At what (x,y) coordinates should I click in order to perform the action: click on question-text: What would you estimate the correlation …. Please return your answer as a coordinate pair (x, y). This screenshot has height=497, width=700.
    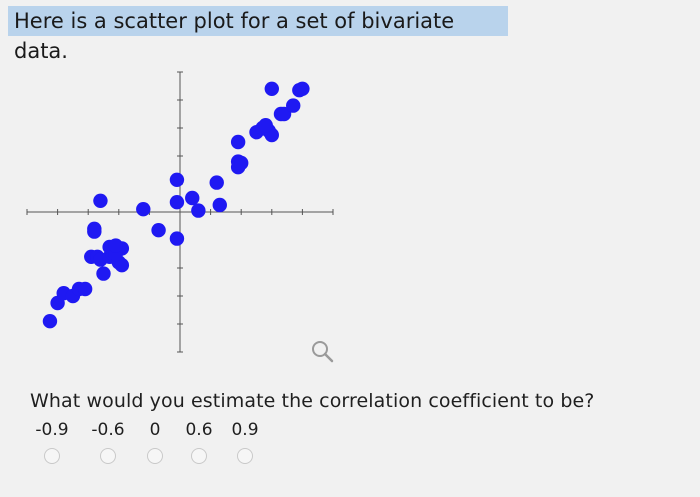
    Looking at the image, I should click on (312, 401).